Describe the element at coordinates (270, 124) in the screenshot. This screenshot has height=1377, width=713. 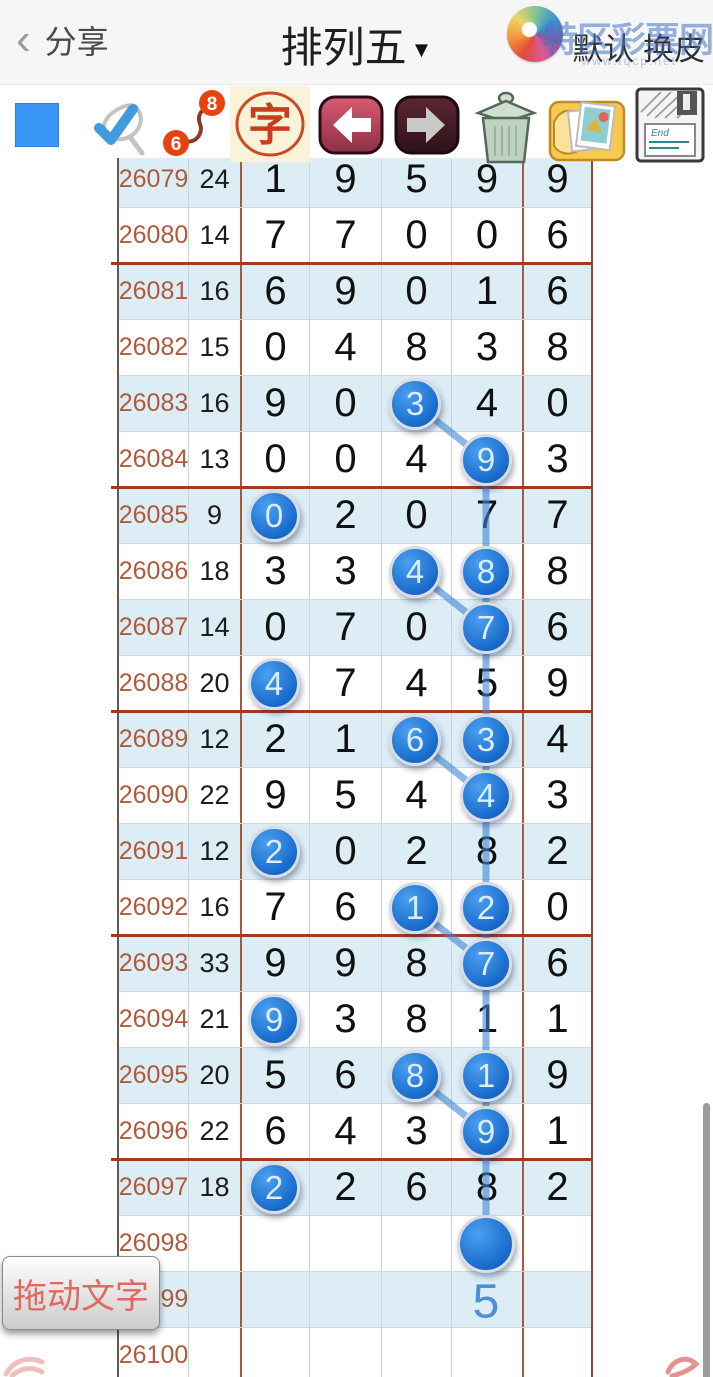
I see `text-tool-button: 字` at that location.